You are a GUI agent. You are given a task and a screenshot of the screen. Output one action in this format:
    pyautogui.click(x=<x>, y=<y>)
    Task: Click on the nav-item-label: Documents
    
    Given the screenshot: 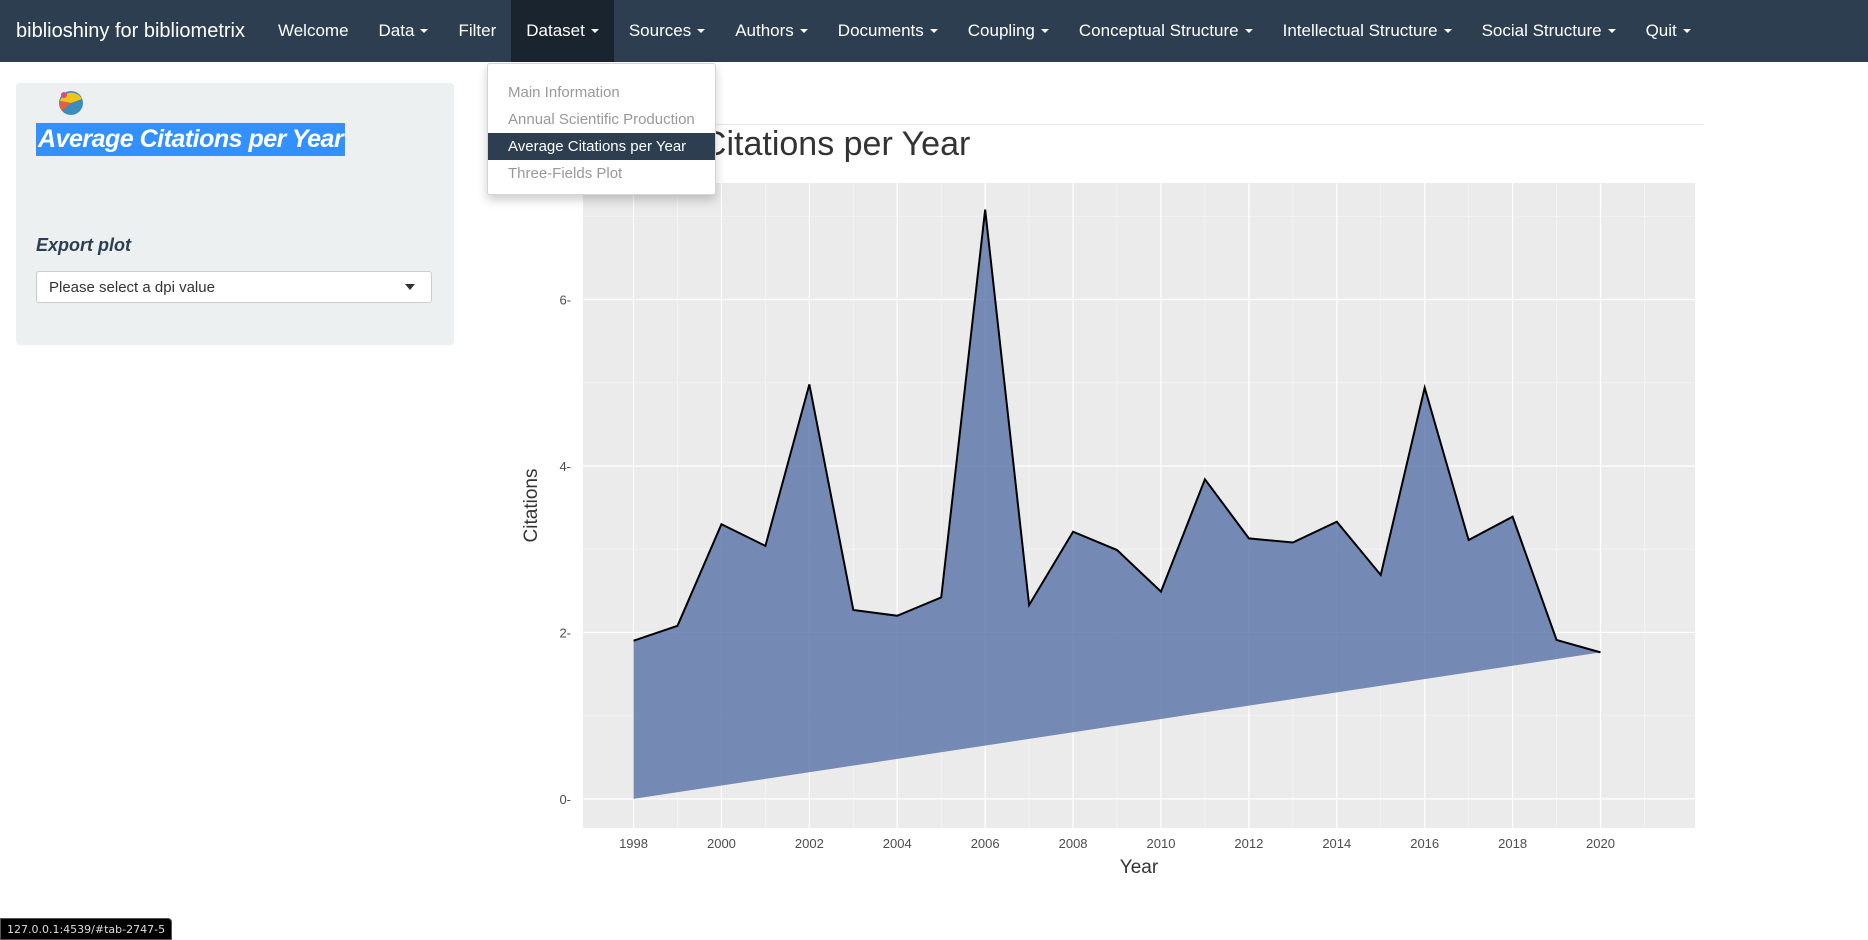 What is the action you would take?
    pyautogui.click(x=880, y=30)
    